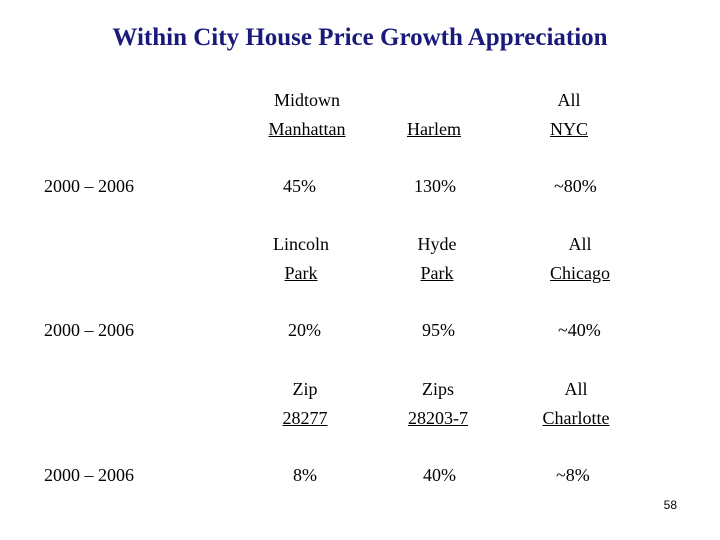 The height and width of the screenshot is (540, 720). I want to click on header-line2: Charlotte, so click(576, 418).